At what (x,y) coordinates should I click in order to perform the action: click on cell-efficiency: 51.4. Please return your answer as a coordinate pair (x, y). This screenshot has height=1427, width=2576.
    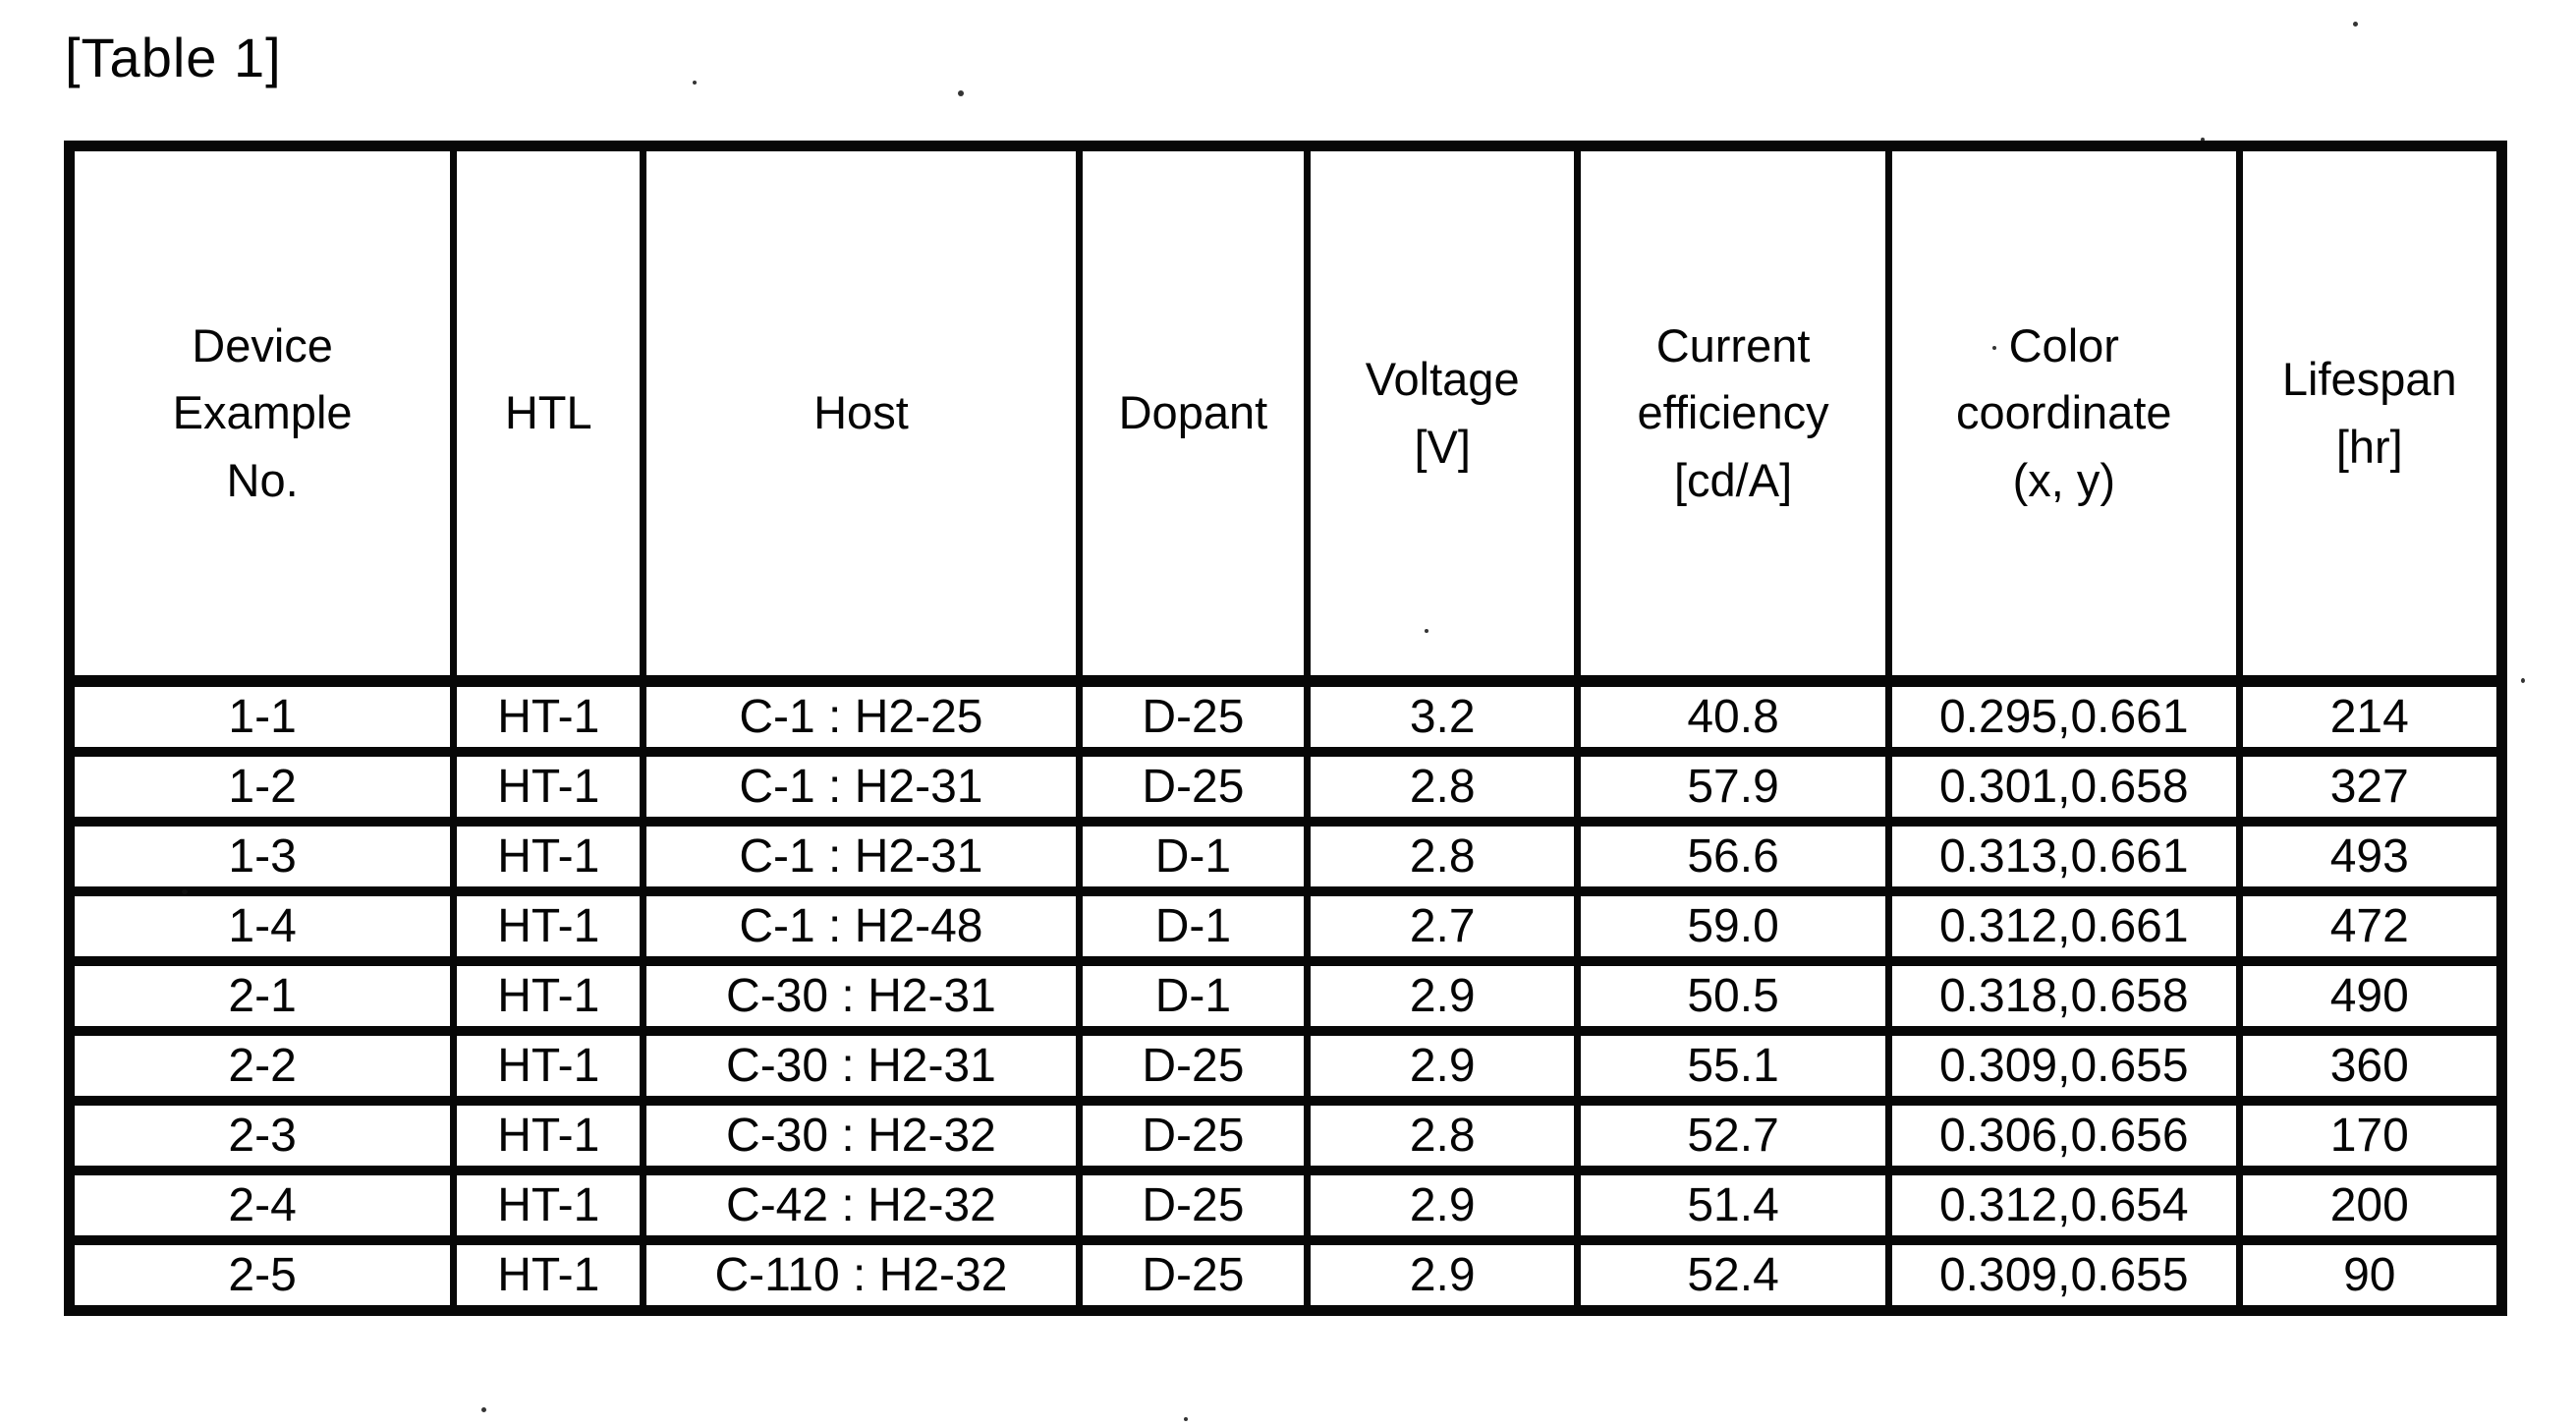
    Looking at the image, I should click on (1733, 1205).